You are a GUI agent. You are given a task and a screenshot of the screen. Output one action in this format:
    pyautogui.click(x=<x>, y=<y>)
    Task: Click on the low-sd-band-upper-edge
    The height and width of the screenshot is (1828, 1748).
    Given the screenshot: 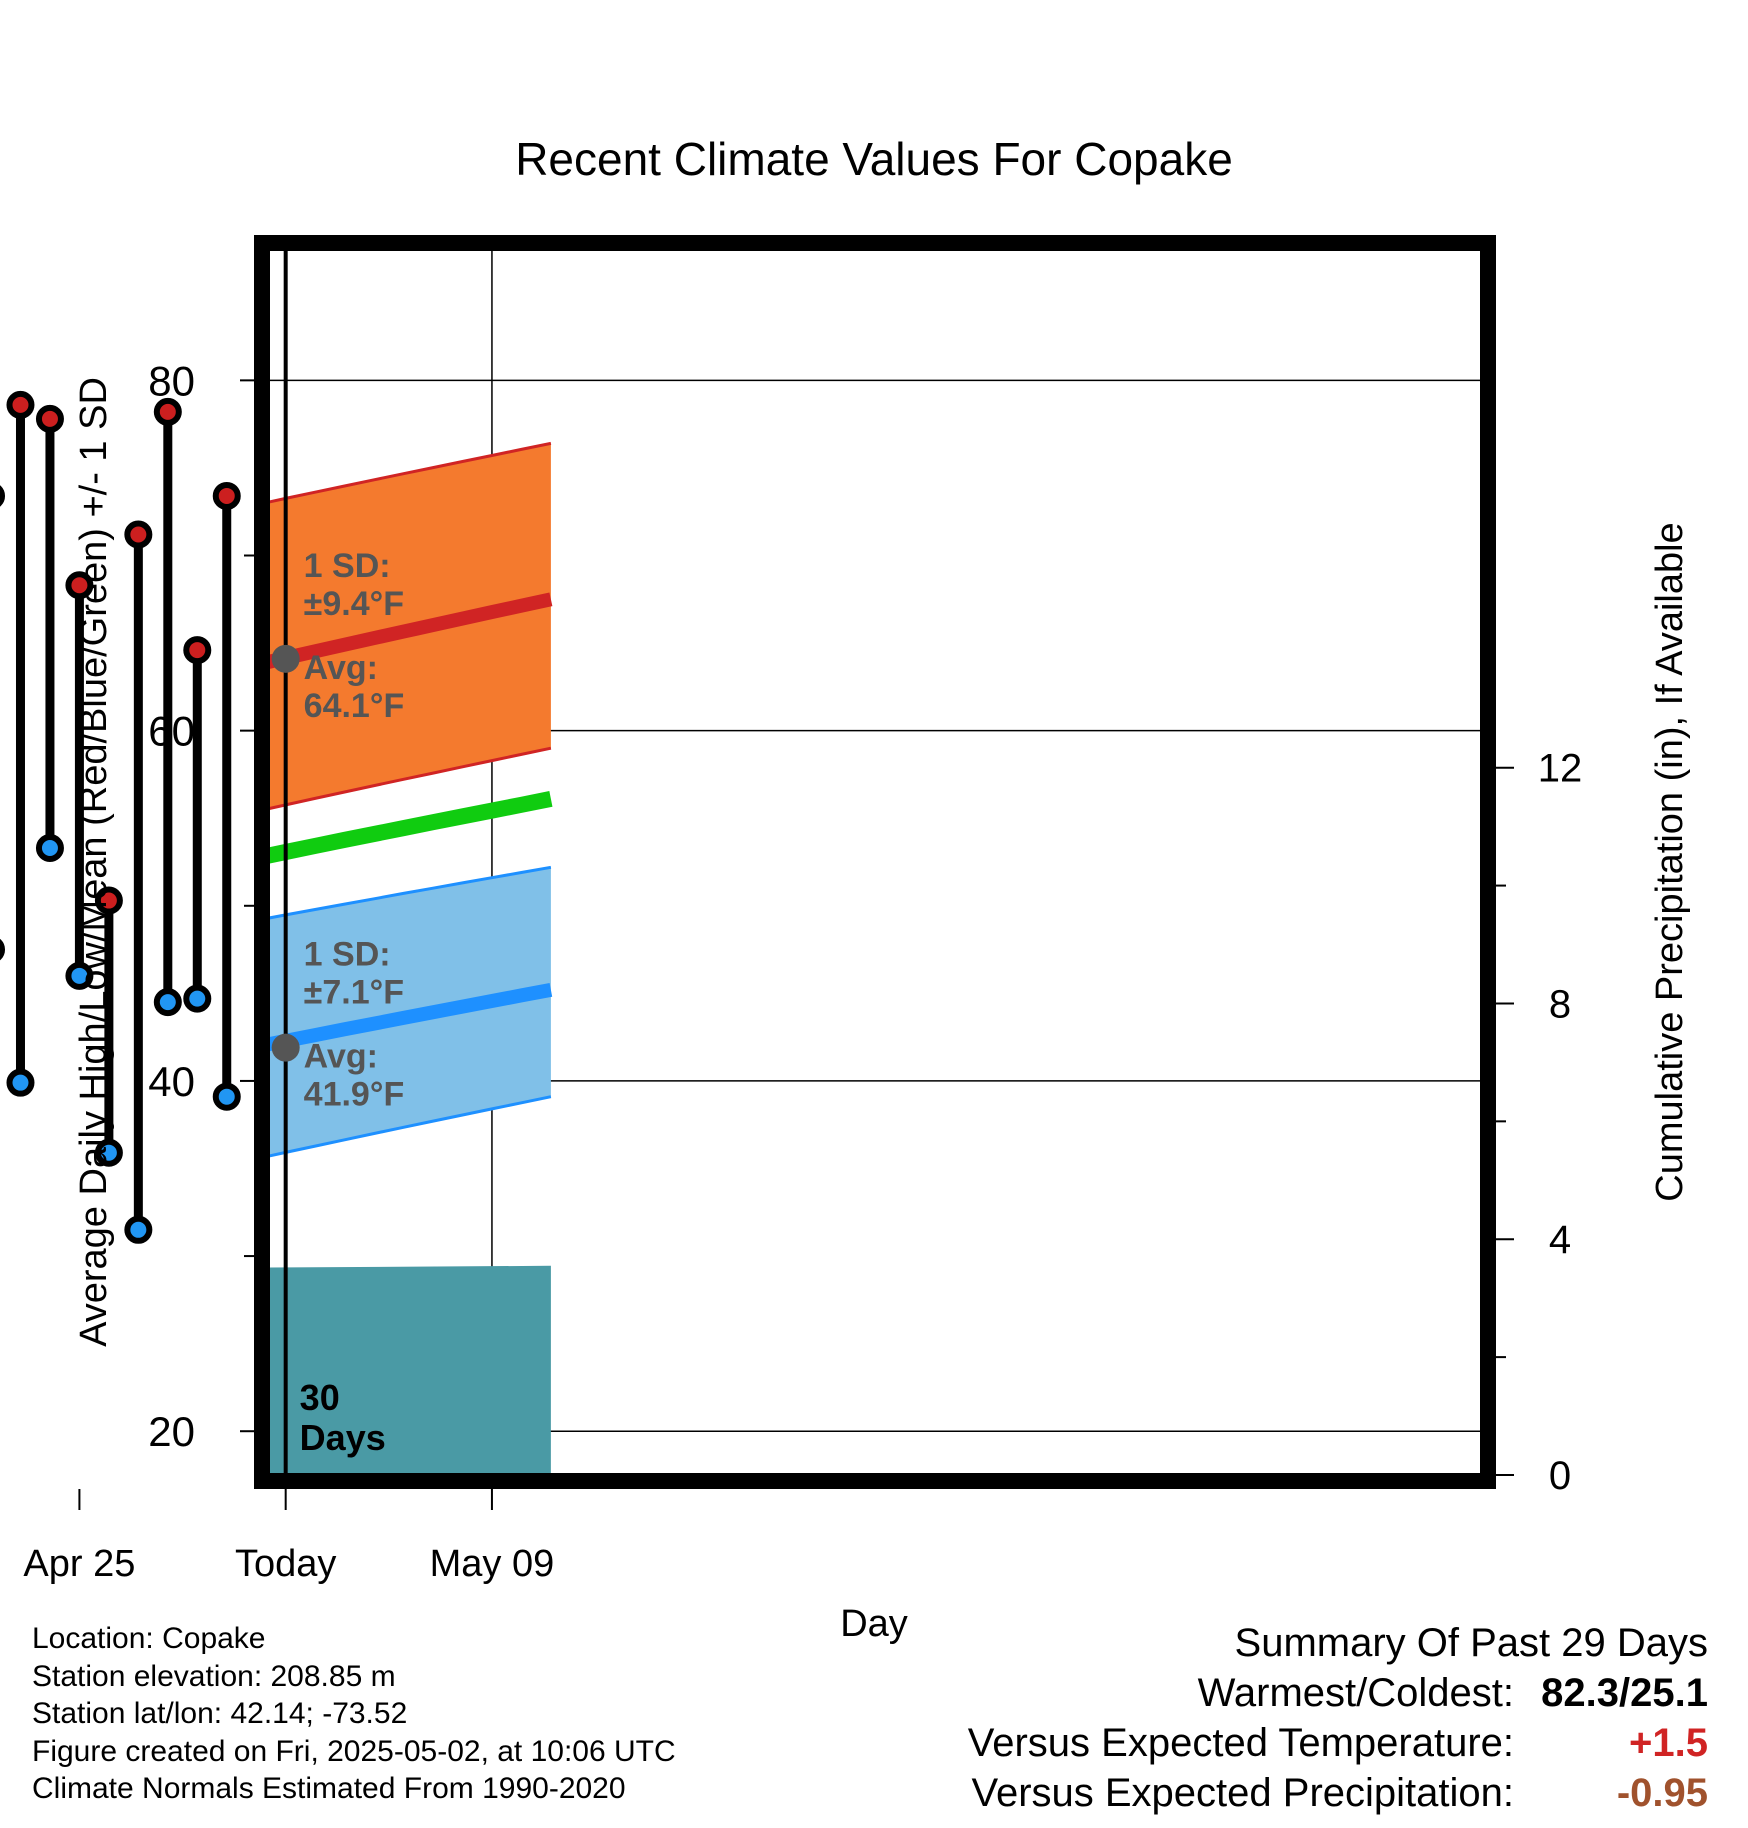 What is the action you would take?
    pyautogui.click(x=410, y=892)
    